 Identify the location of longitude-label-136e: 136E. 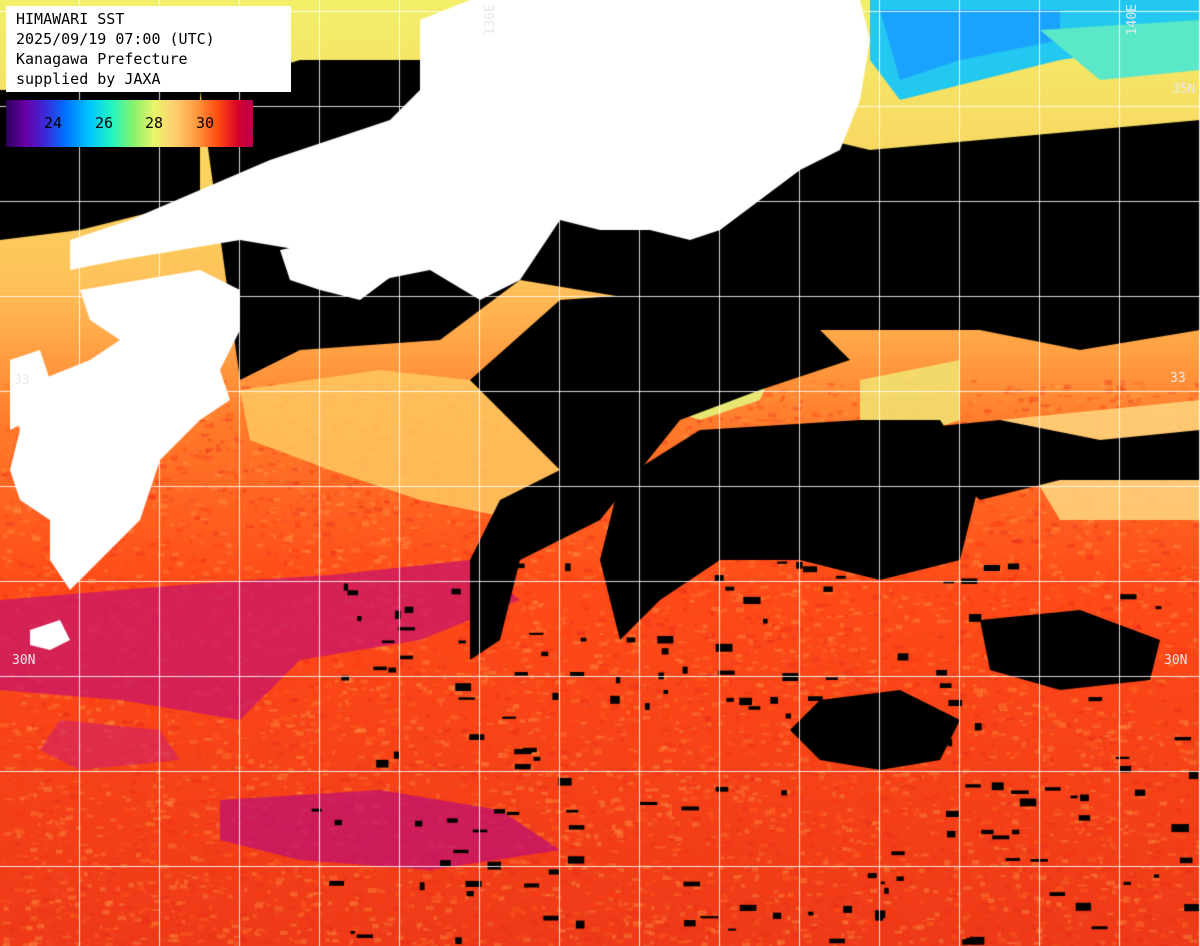
(490, 20).